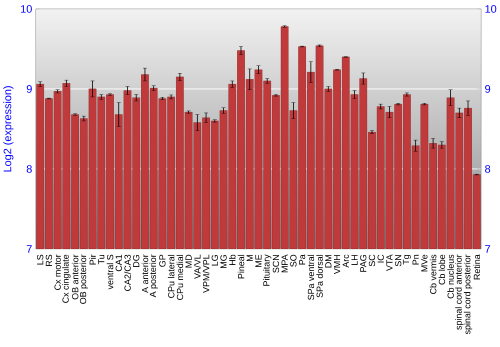 The height and width of the screenshot is (347, 500). What do you see at coordinates (354, 260) in the screenshot?
I see `x-tick-label: LH` at bounding box center [354, 260].